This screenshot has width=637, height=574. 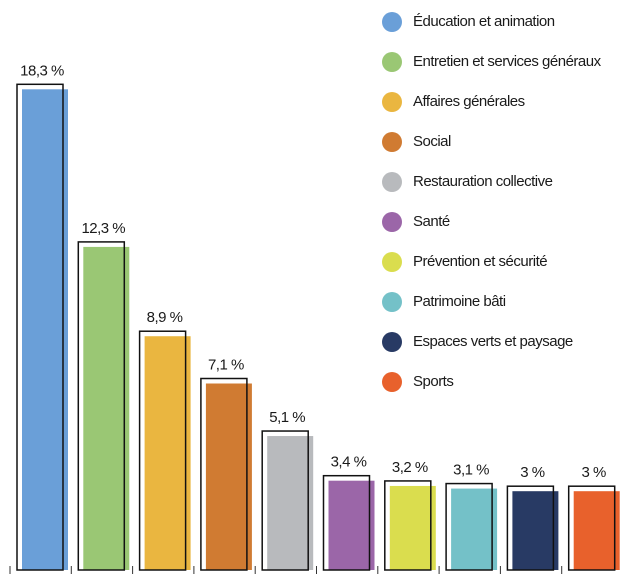 What do you see at coordinates (349, 462) in the screenshot?
I see `data-label: 3,4 %` at bounding box center [349, 462].